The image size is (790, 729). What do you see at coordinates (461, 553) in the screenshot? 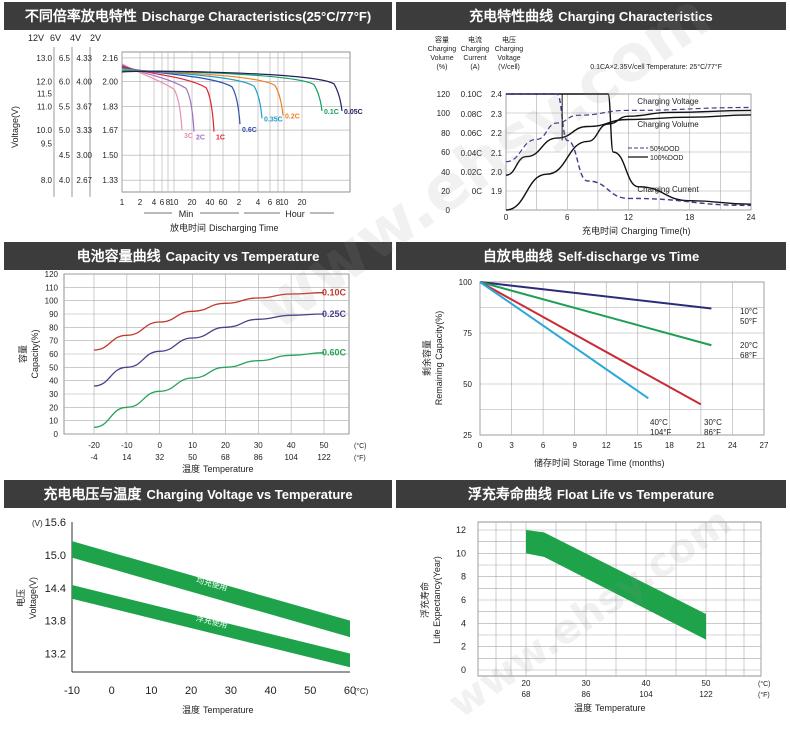
I see `floatlife-y-tick-5: 10` at bounding box center [461, 553].